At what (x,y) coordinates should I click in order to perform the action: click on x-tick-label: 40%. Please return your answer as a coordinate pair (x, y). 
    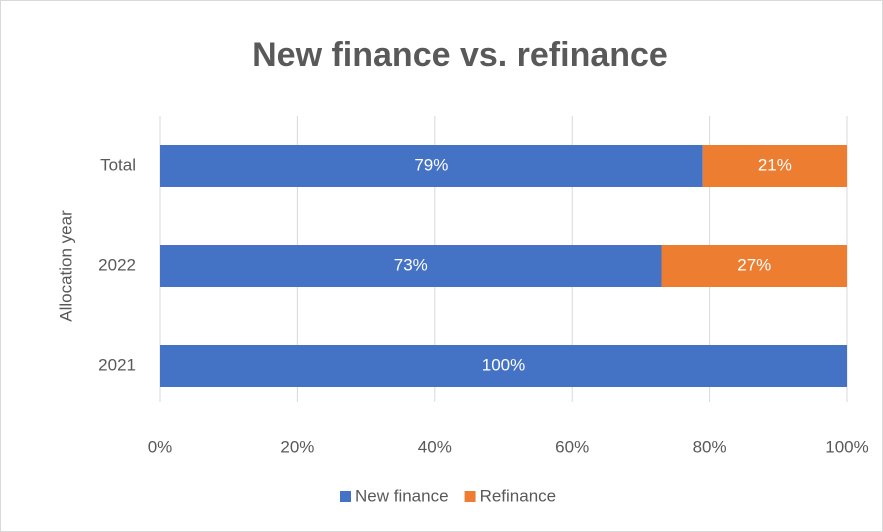
    Looking at the image, I should click on (435, 446).